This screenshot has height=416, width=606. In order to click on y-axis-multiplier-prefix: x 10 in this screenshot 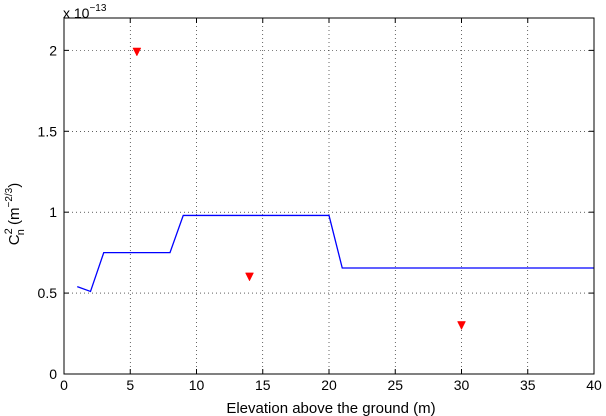, I will do `click(76, 13)`.